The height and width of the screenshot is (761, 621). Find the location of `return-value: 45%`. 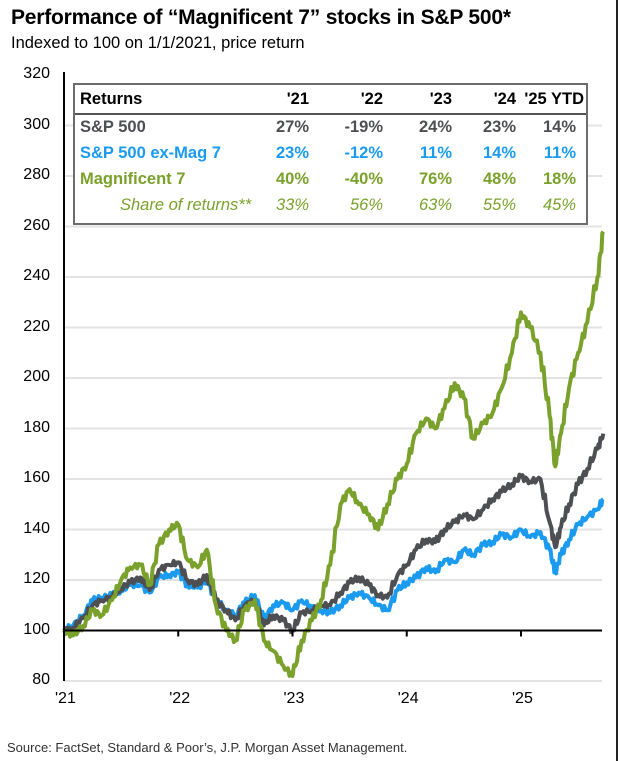

return-value: 45% is located at coordinates (559, 205).